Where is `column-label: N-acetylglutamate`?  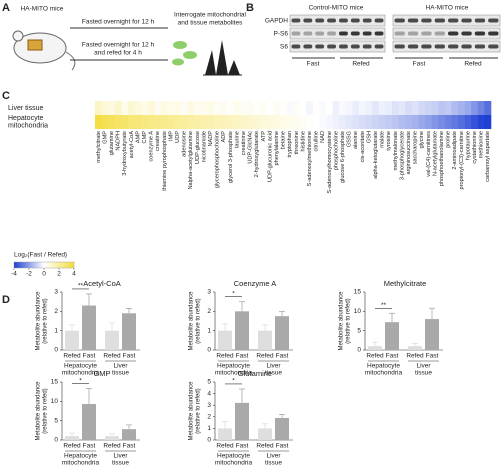 column-label: N-acetylglutamate is located at coordinates (435, 153).